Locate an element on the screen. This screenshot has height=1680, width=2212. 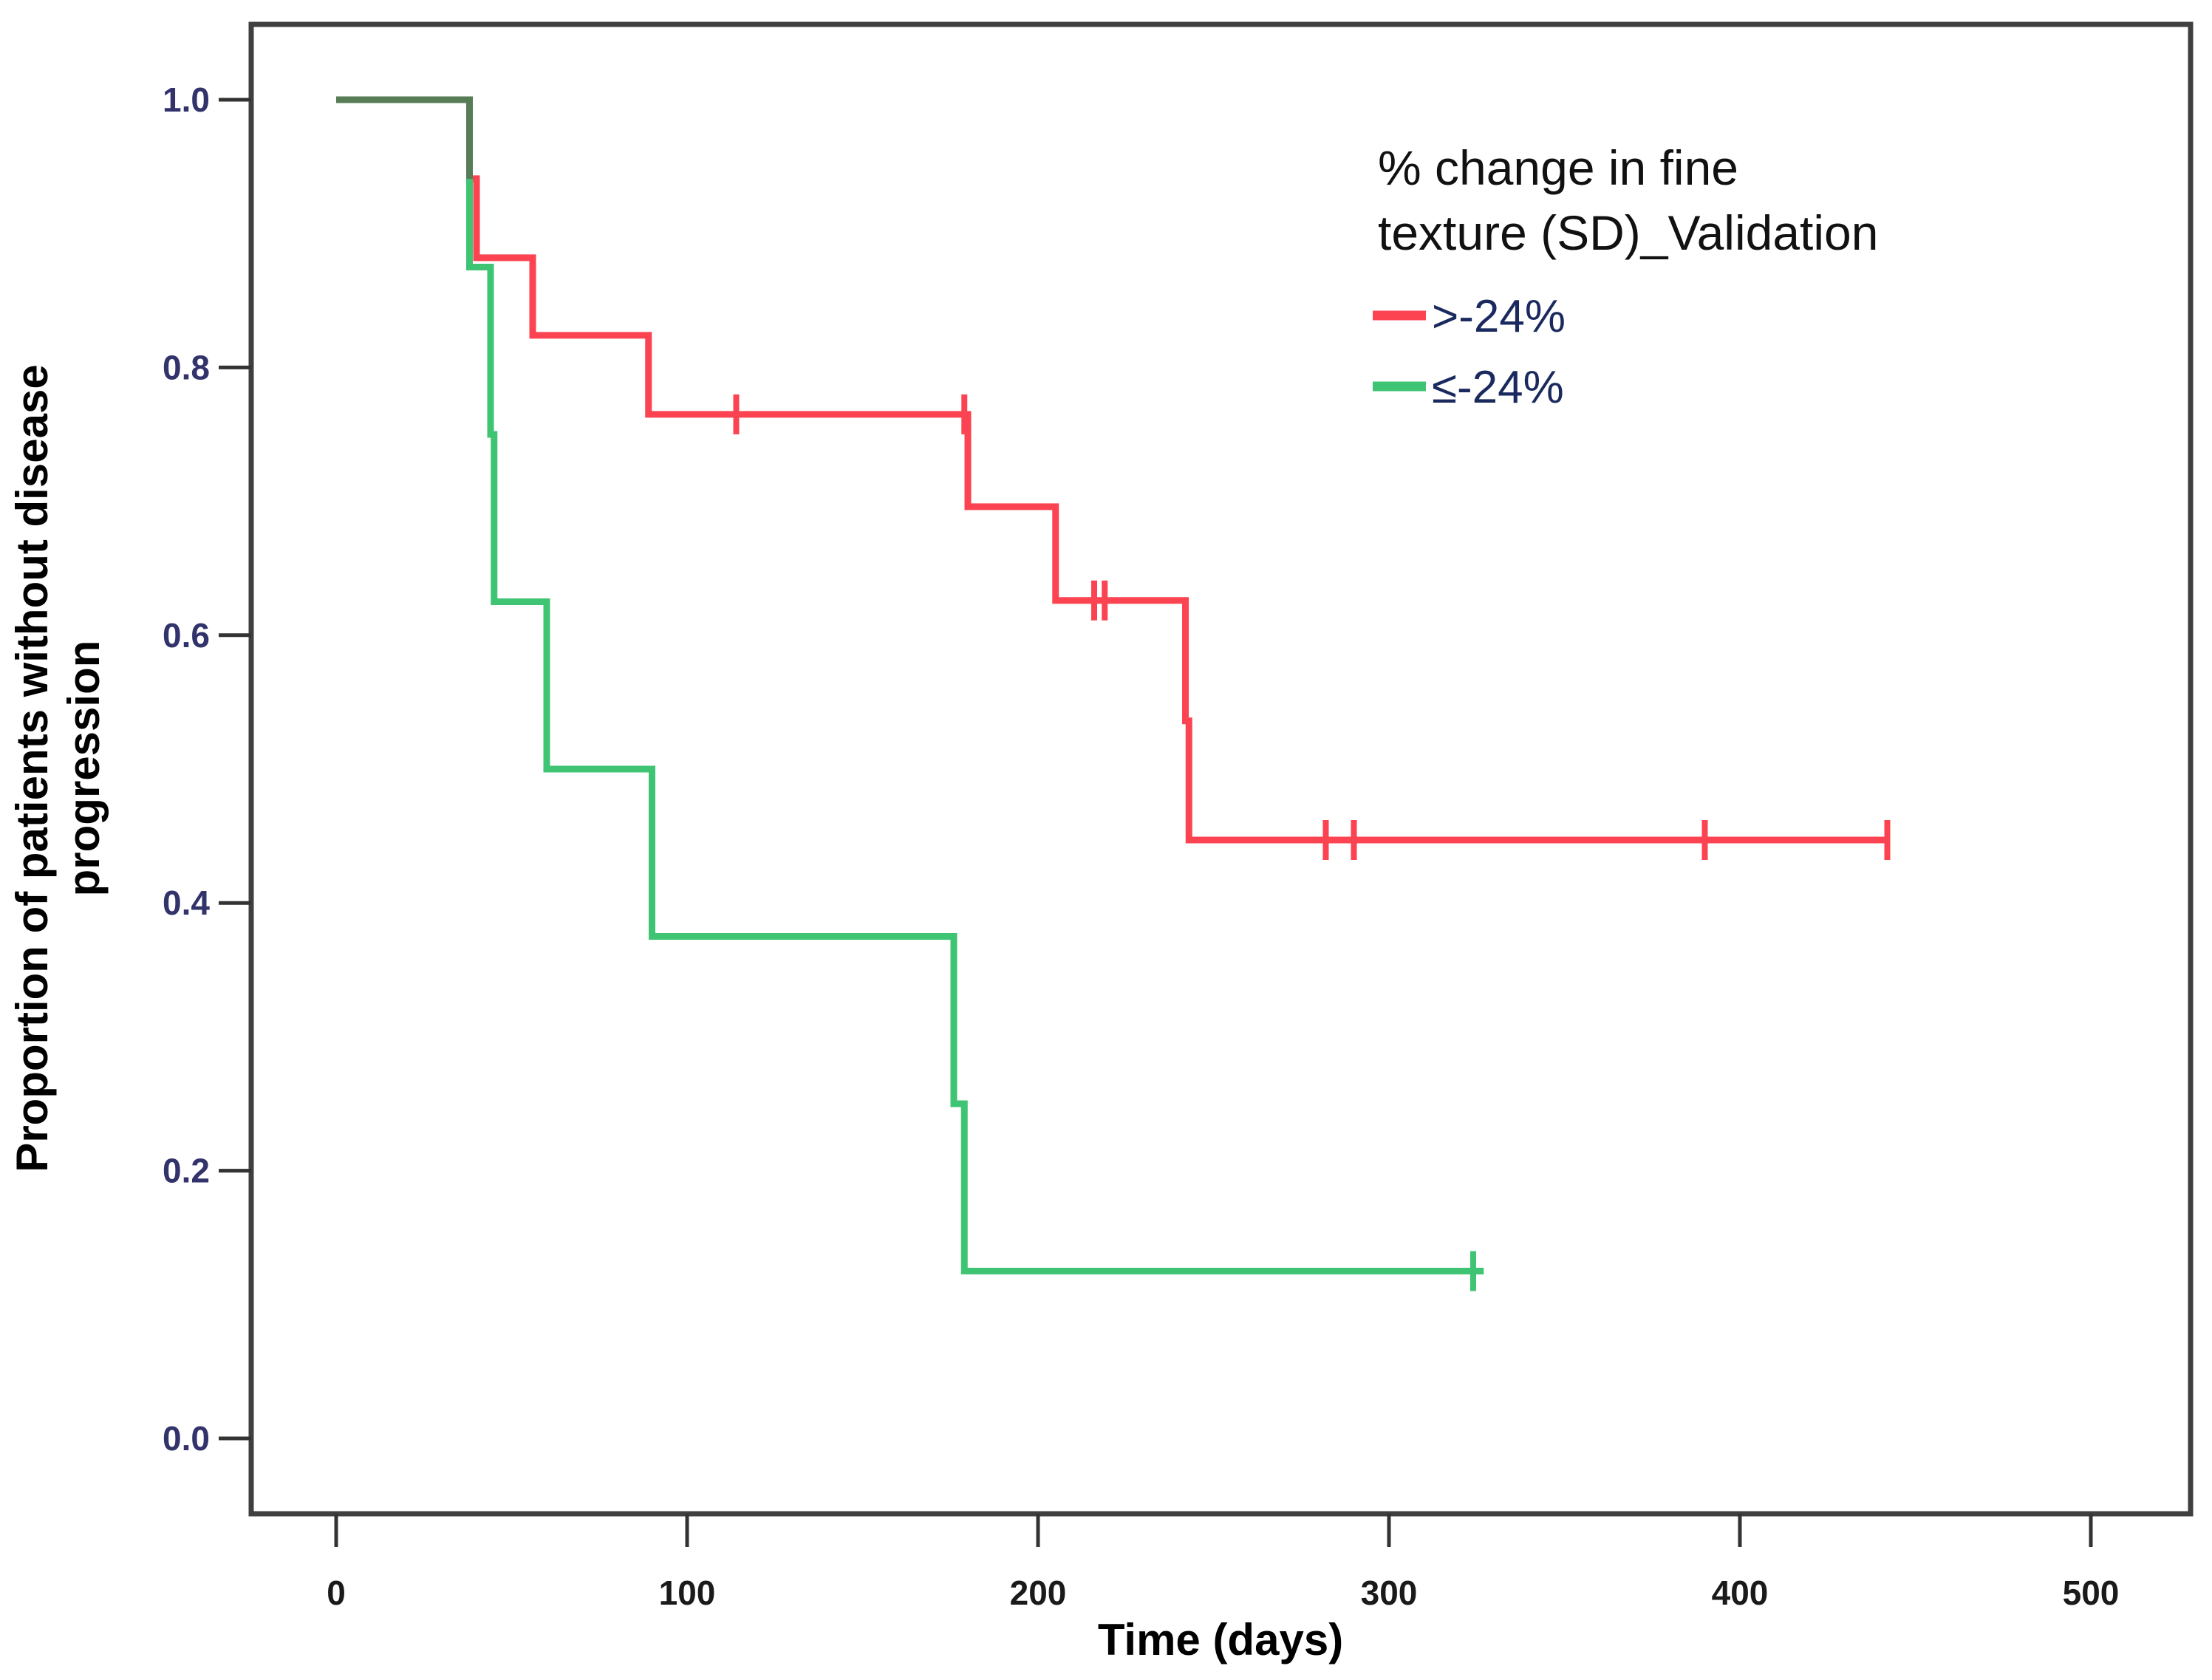
x-tick-label: 200 is located at coordinates (1038, 1593).